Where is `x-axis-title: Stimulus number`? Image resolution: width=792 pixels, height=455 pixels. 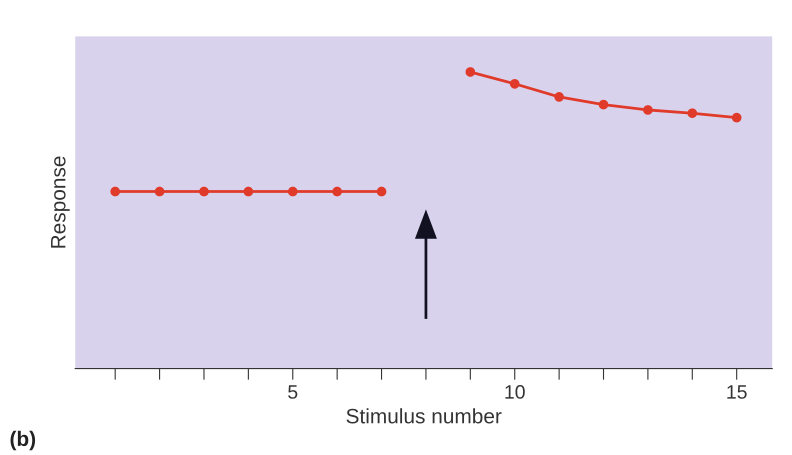 x-axis-title: Stimulus number is located at coordinates (424, 416).